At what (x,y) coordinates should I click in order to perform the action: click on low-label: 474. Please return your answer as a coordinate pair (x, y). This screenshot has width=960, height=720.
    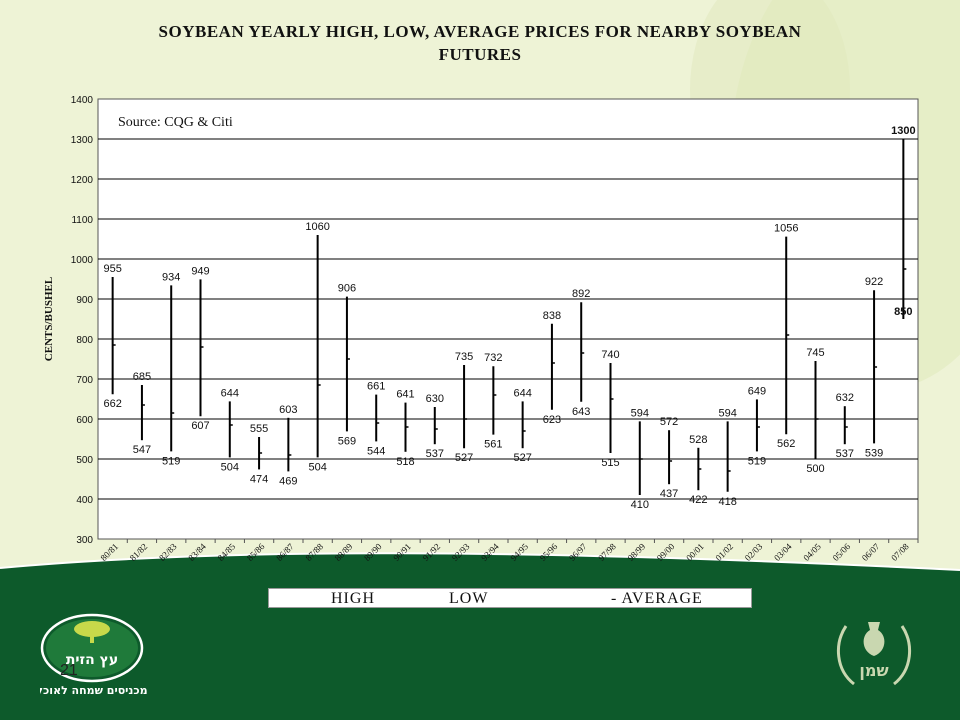
    Looking at the image, I should click on (259, 479).